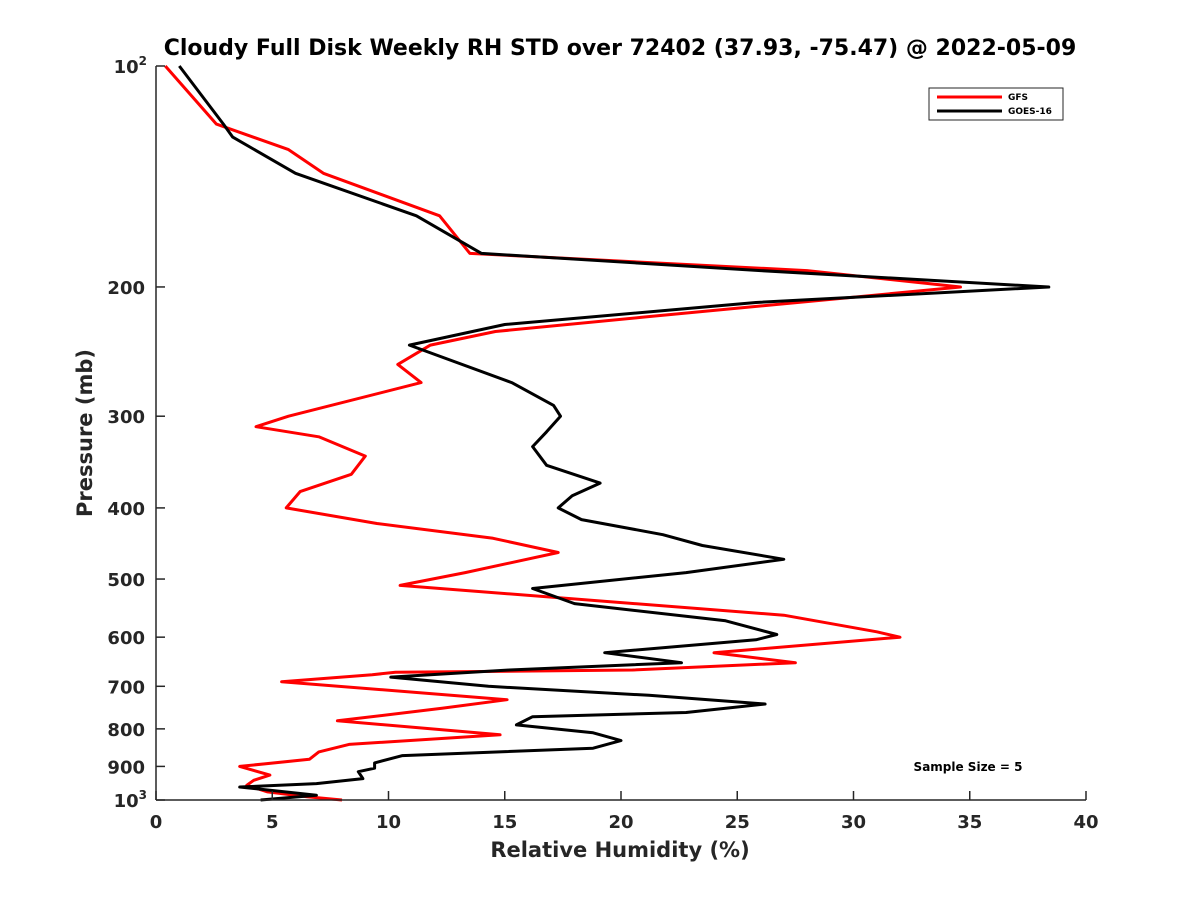 The height and width of the screenshot is (904, 1200). Describe the element at coordinates (968, 767) in the screenshot. I see `sample-size-annotation: Sample Size = 5` at that location.